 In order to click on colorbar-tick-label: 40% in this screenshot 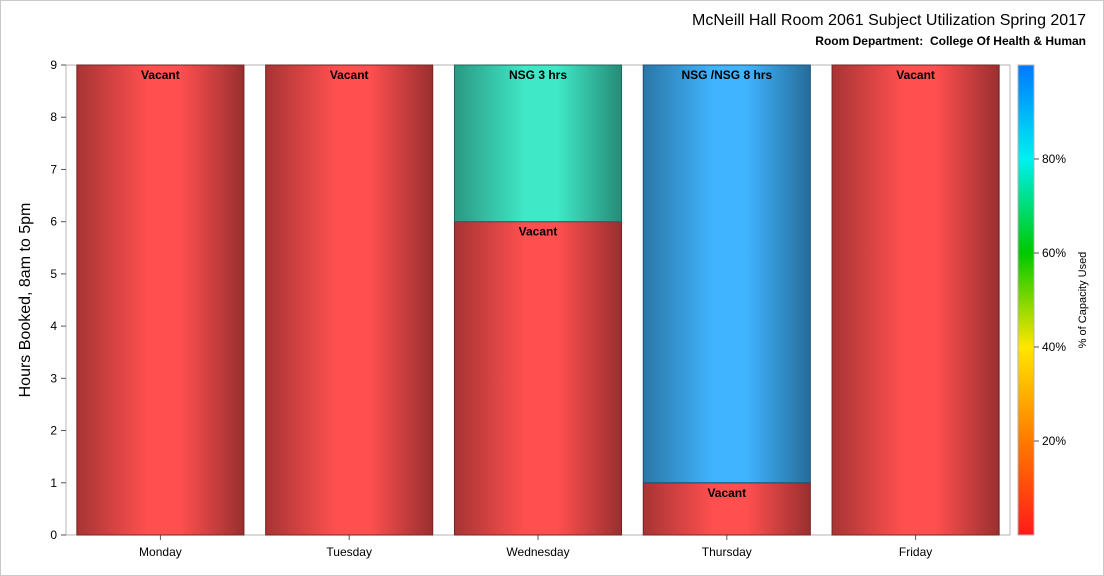, I will do `click(1054, 347)`.